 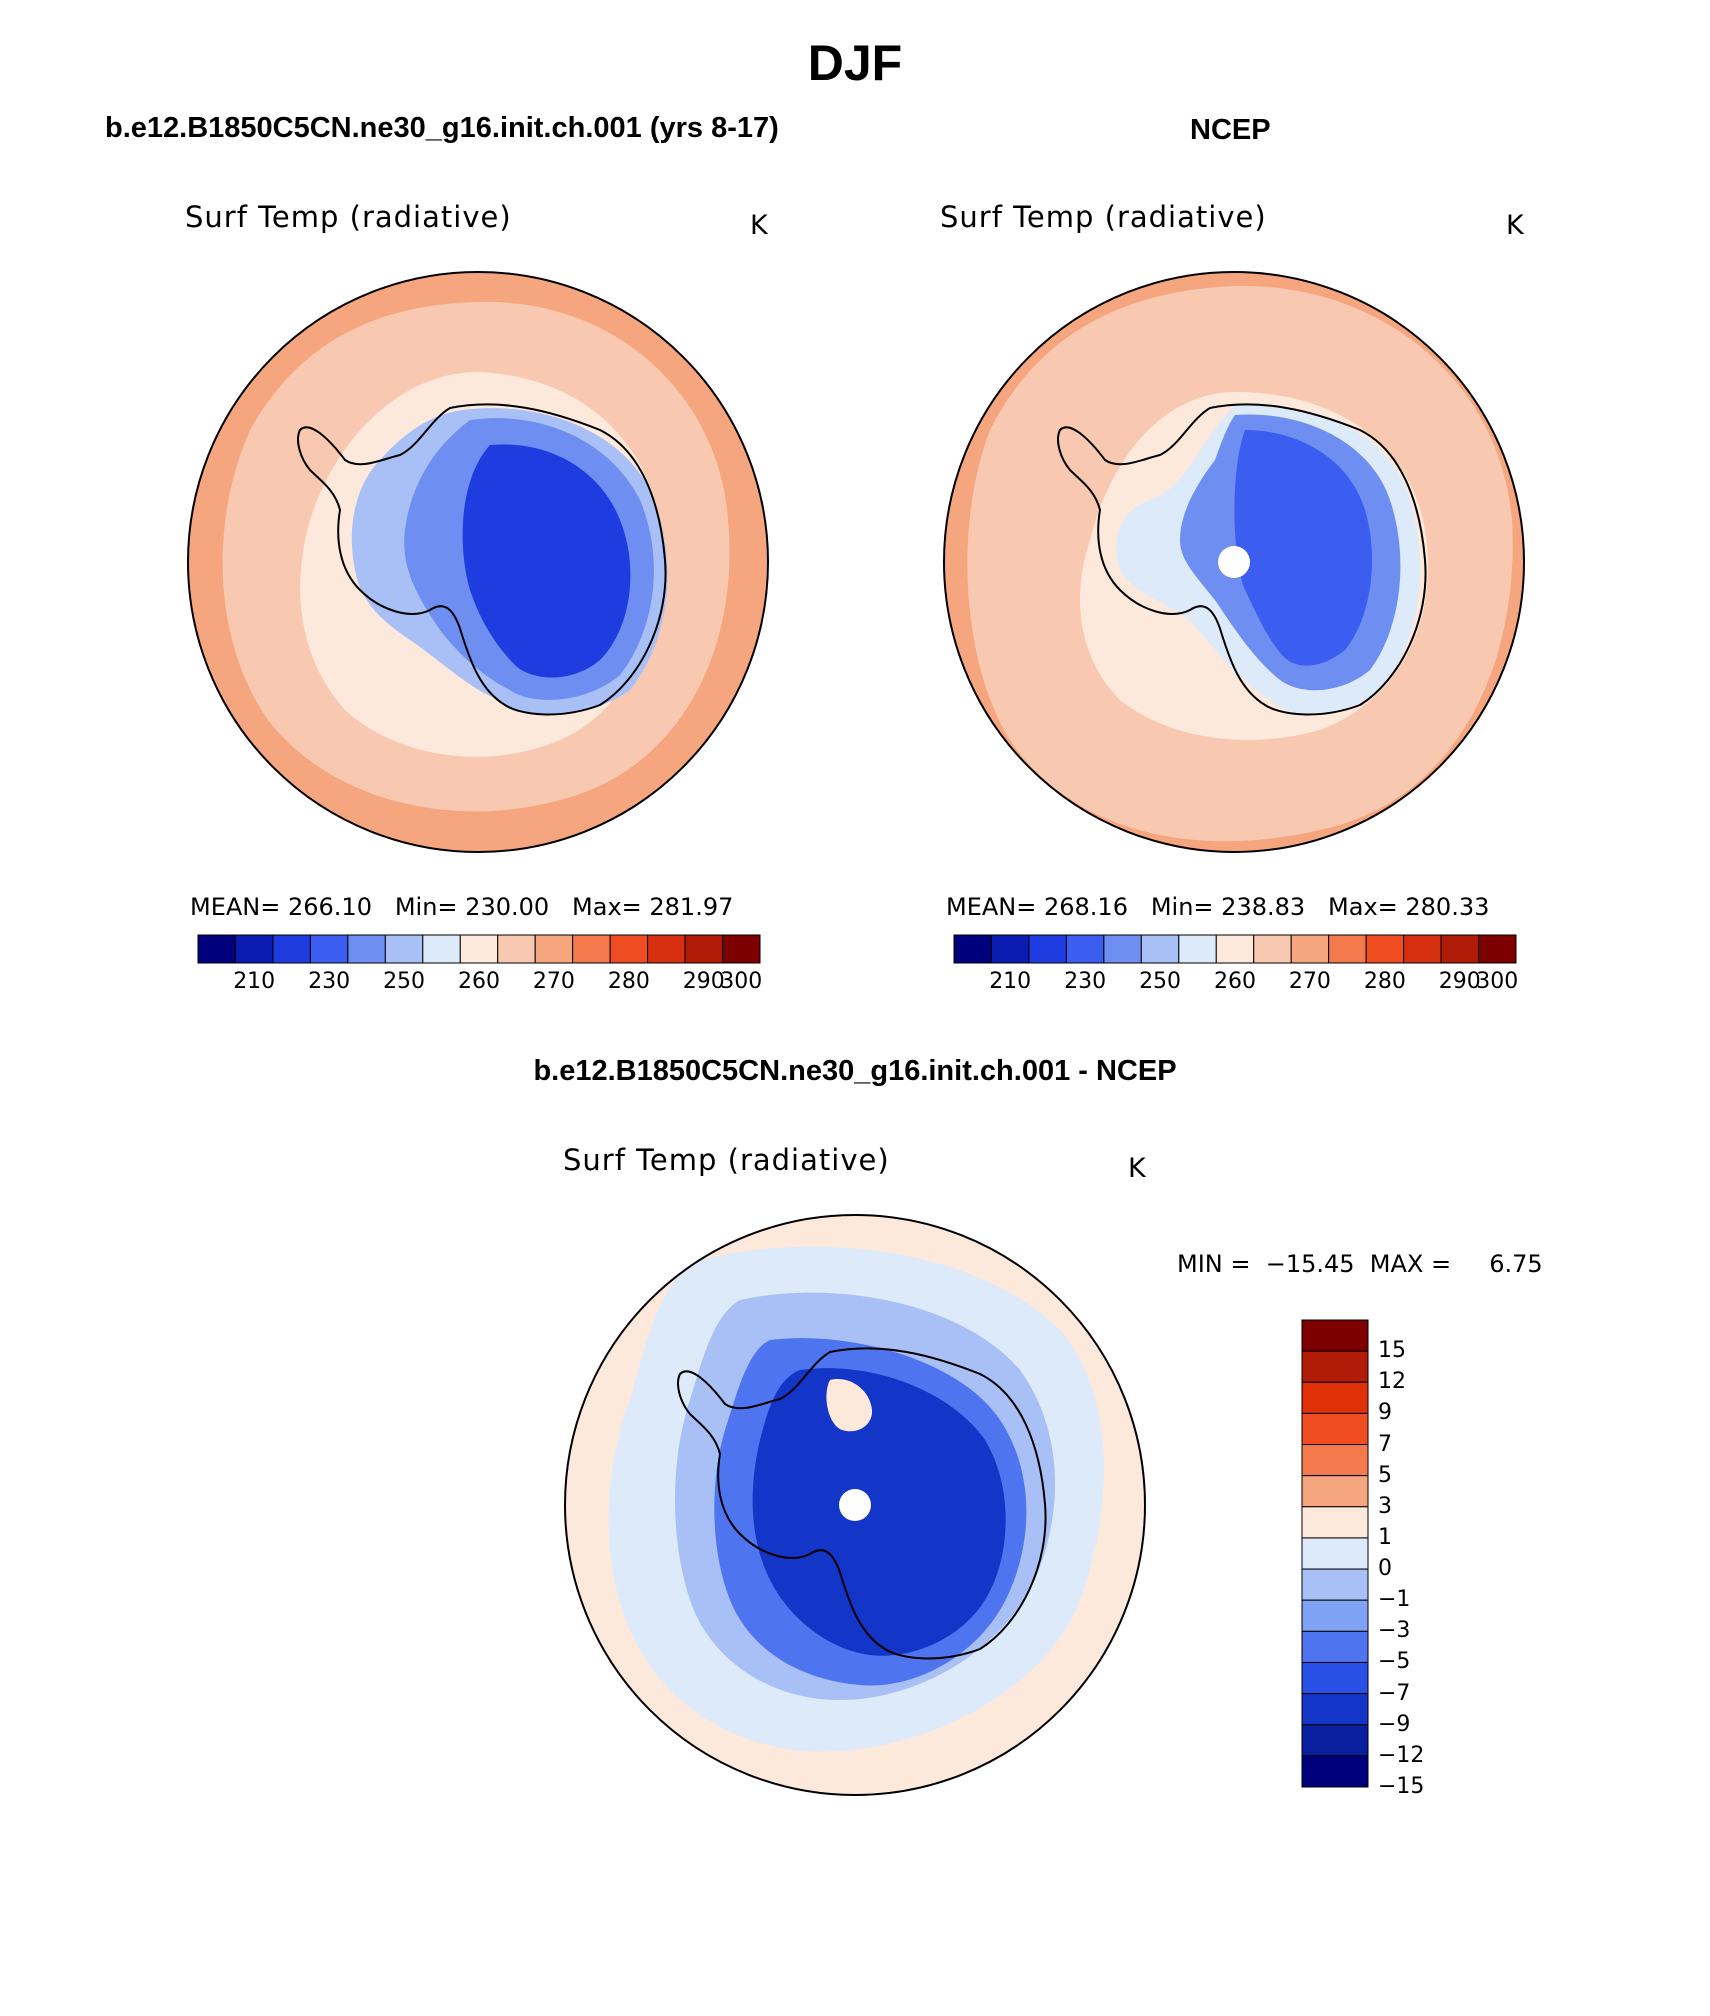 I want to click on case-field-label: Surf Temp (radiative), so click(x=348, y=217).